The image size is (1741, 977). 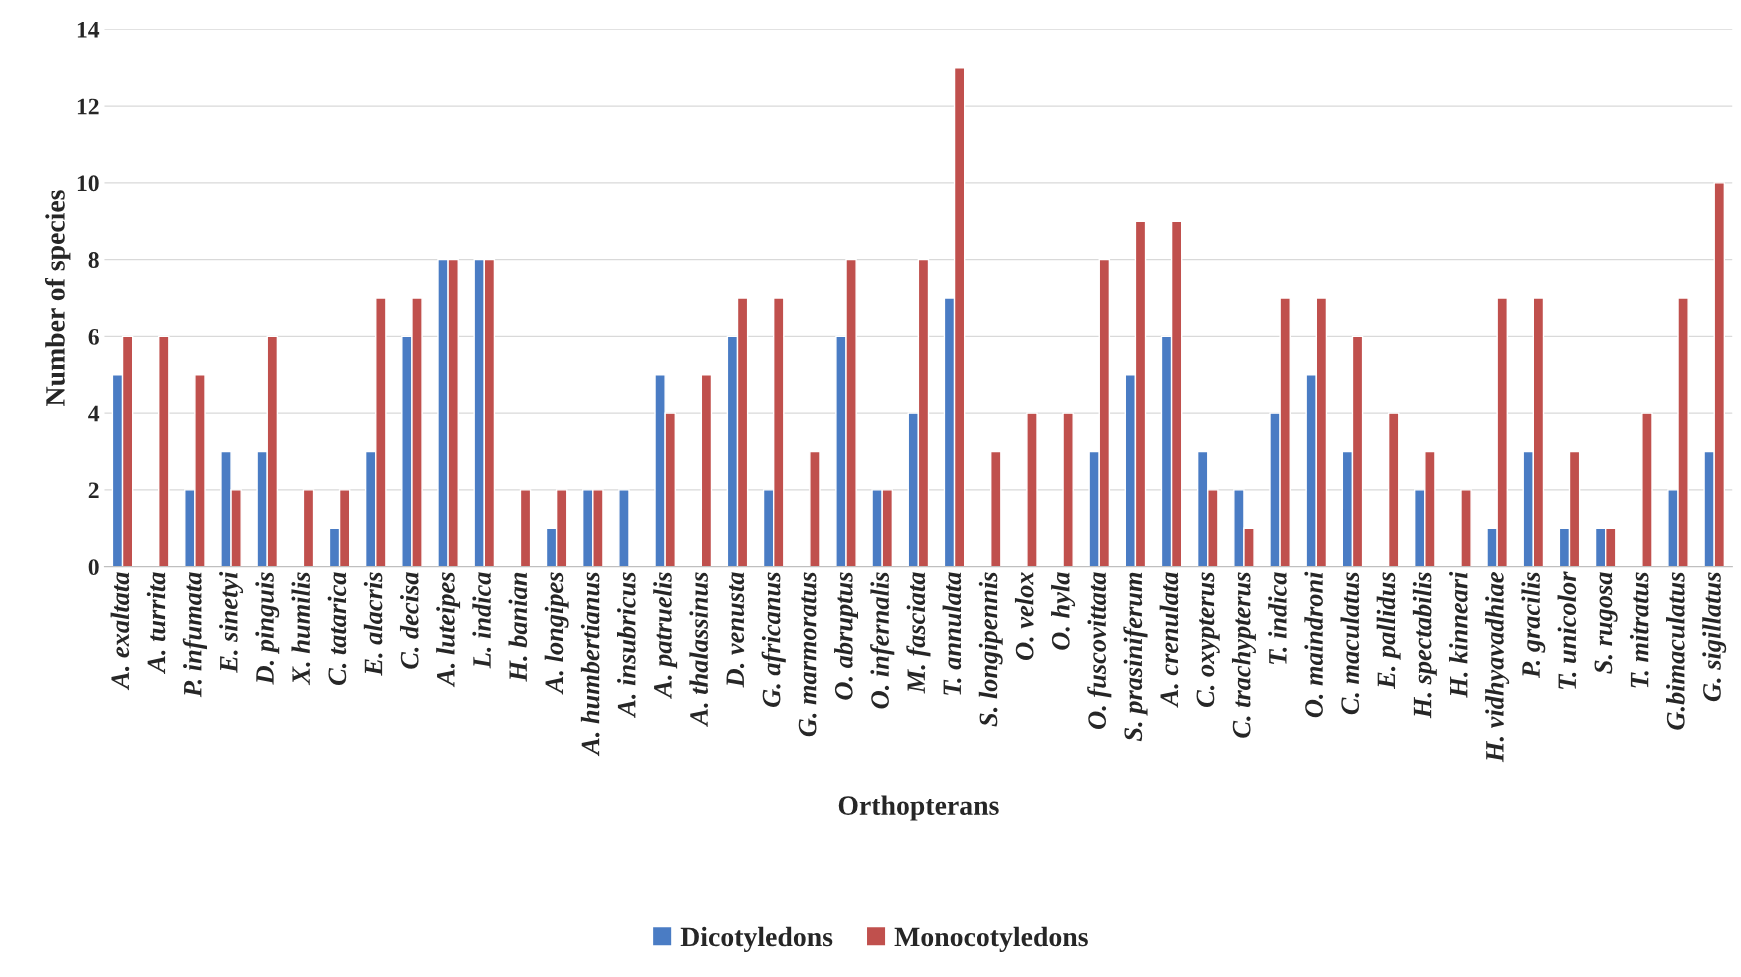 I want to click on x-tick-label: P. gracilis, so click(x=1533, y=625).